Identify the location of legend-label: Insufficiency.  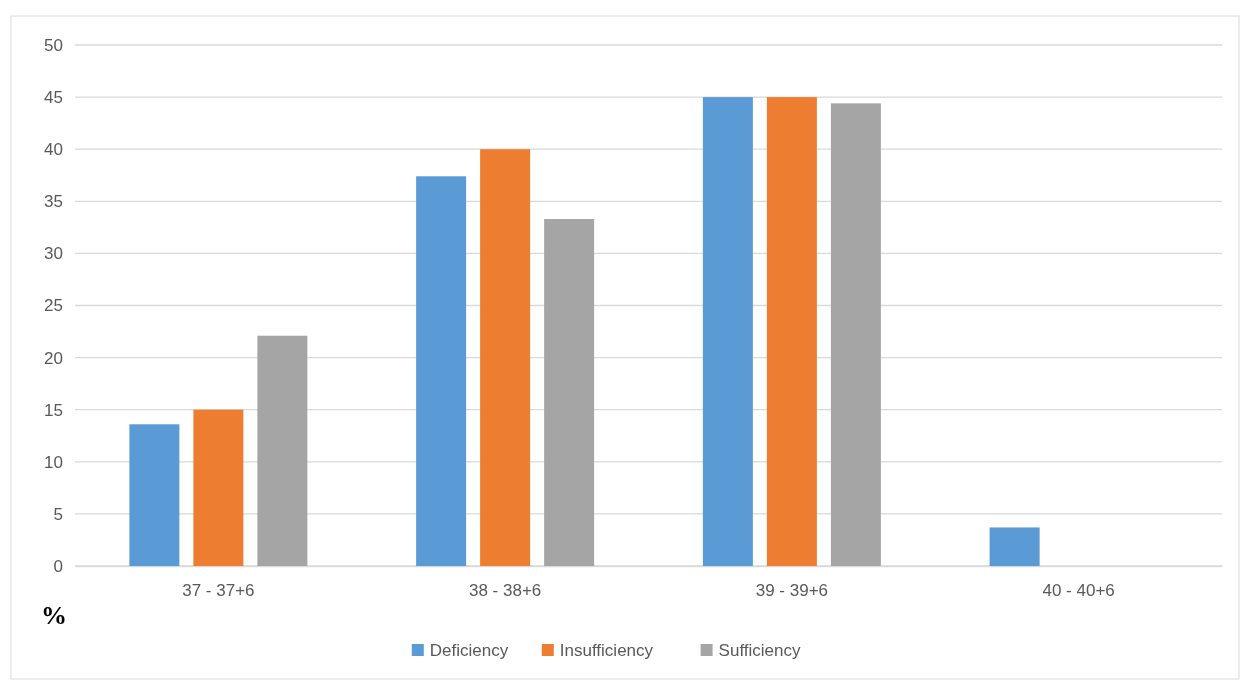
(606, 650).